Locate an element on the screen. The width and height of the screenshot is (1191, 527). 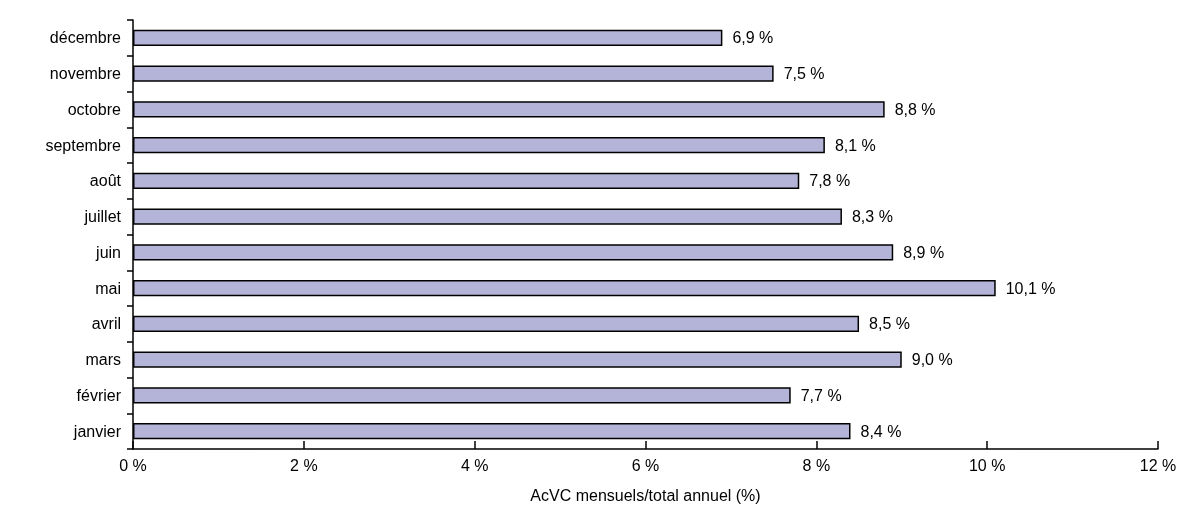
data-label: 6,9 % is located at coordinates (753, 38).